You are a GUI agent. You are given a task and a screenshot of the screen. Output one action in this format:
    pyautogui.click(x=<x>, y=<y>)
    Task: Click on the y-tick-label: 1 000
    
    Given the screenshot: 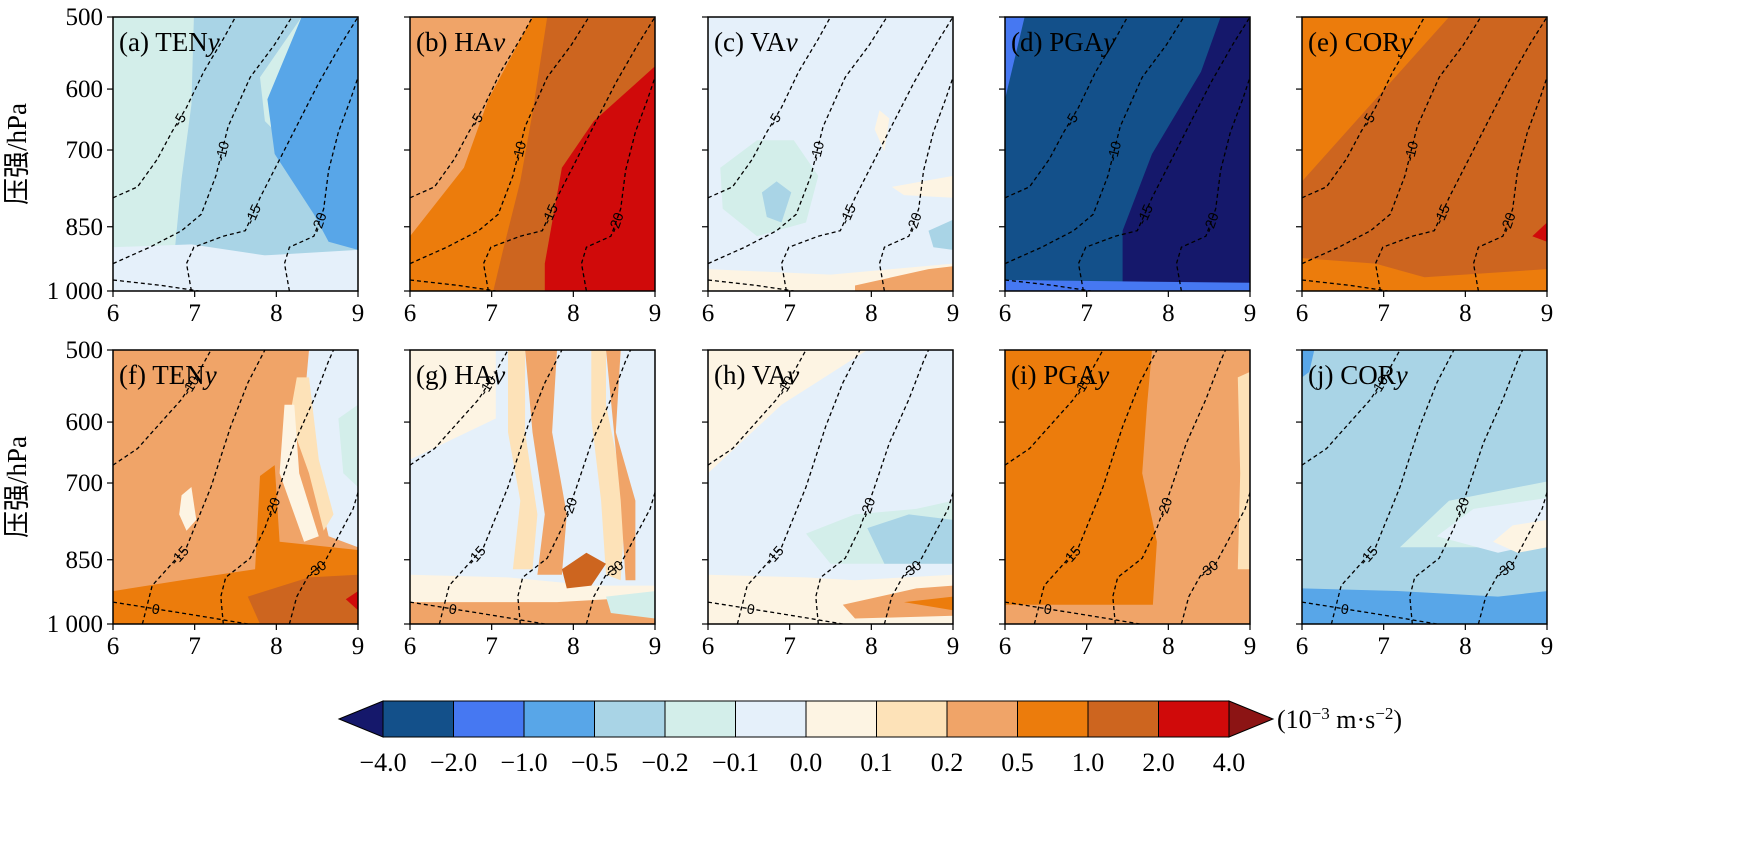 What is the action you would take?
    pyautogui.click(x=75, y=624)
    